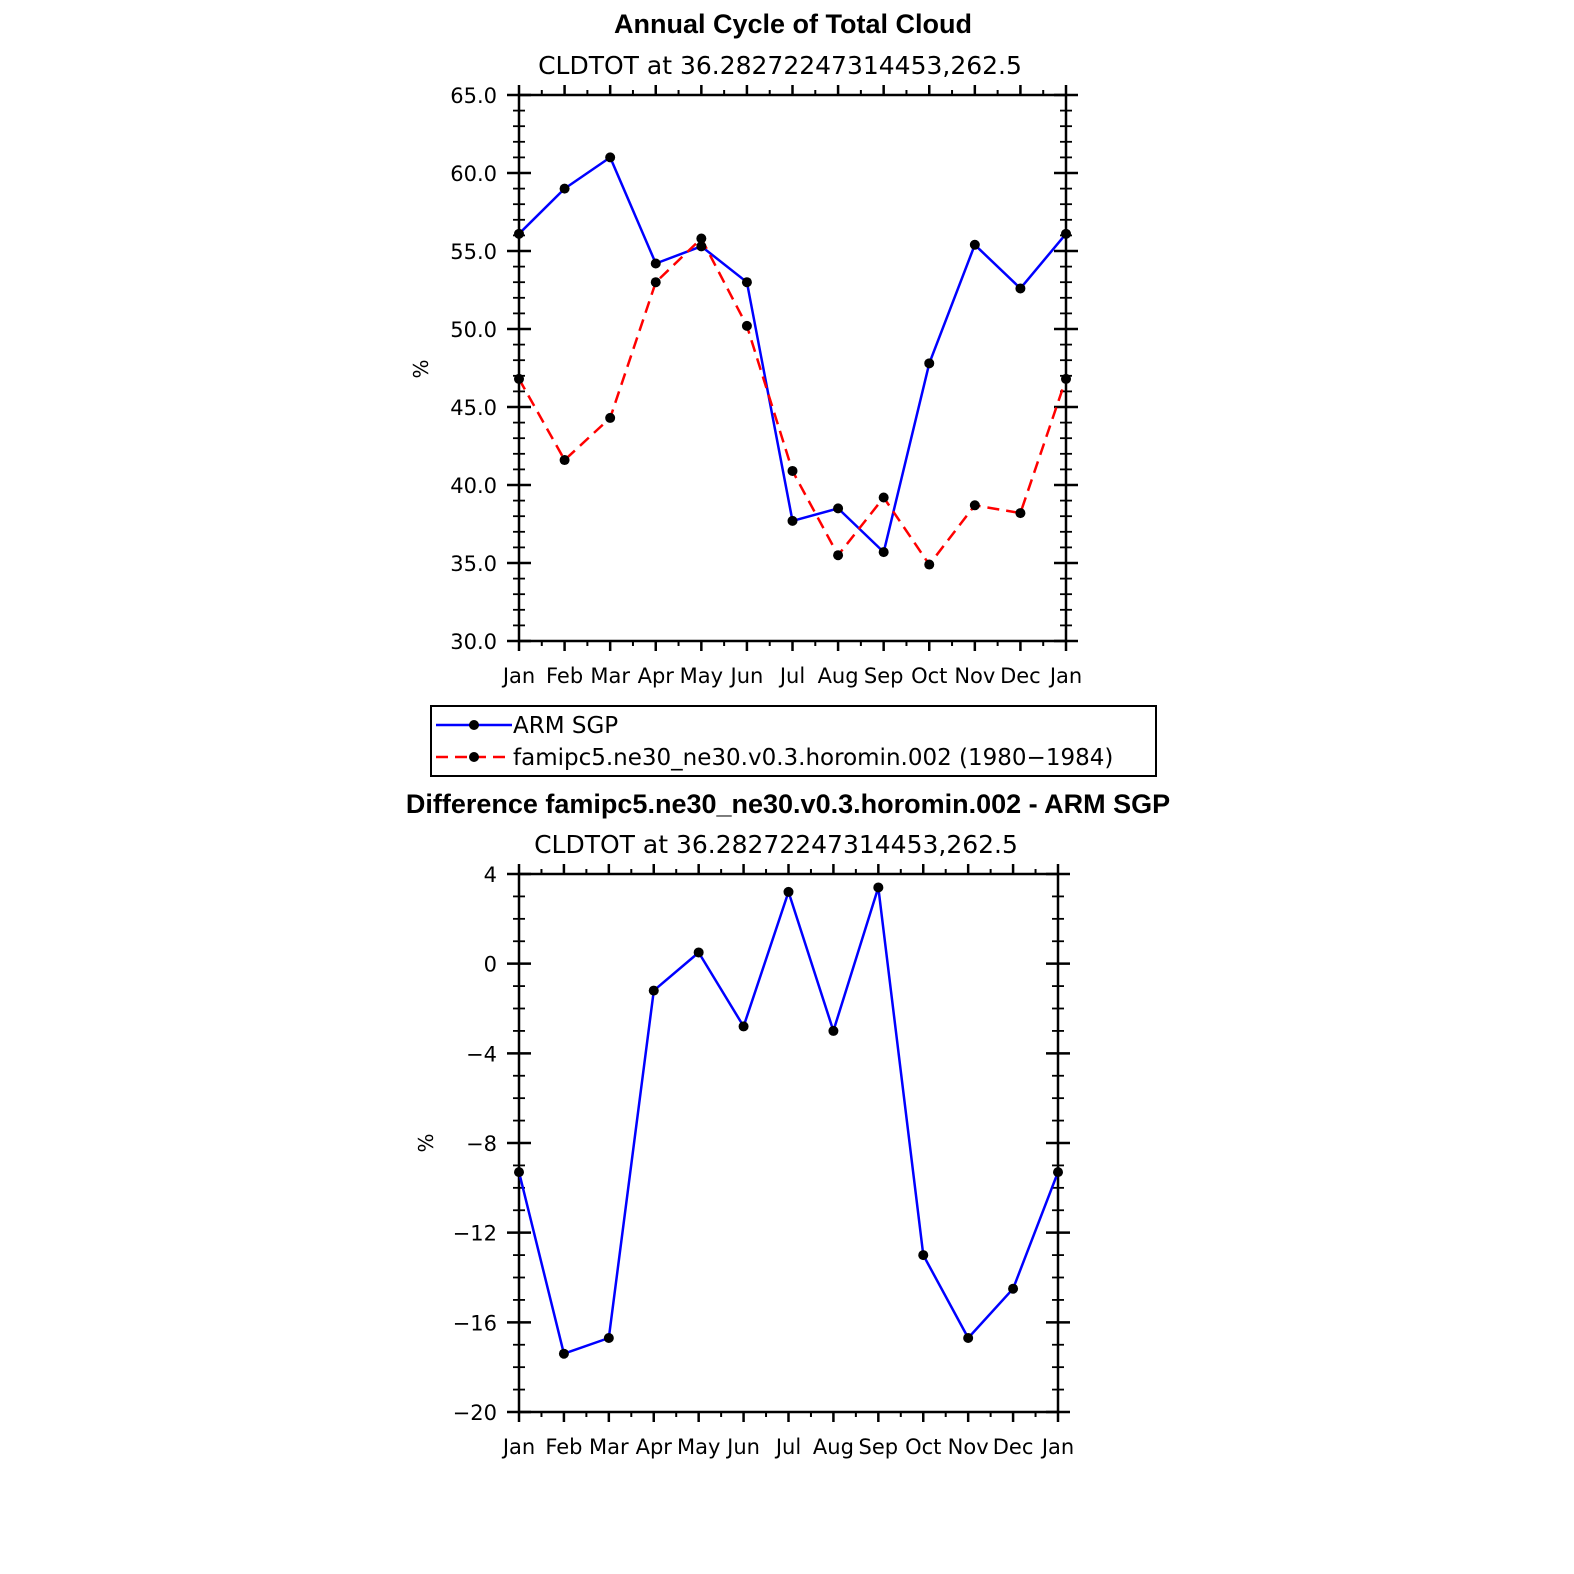 This screenshot has height=1574, width=1574. I want to click on top-series-0-line, so click(792, 355).